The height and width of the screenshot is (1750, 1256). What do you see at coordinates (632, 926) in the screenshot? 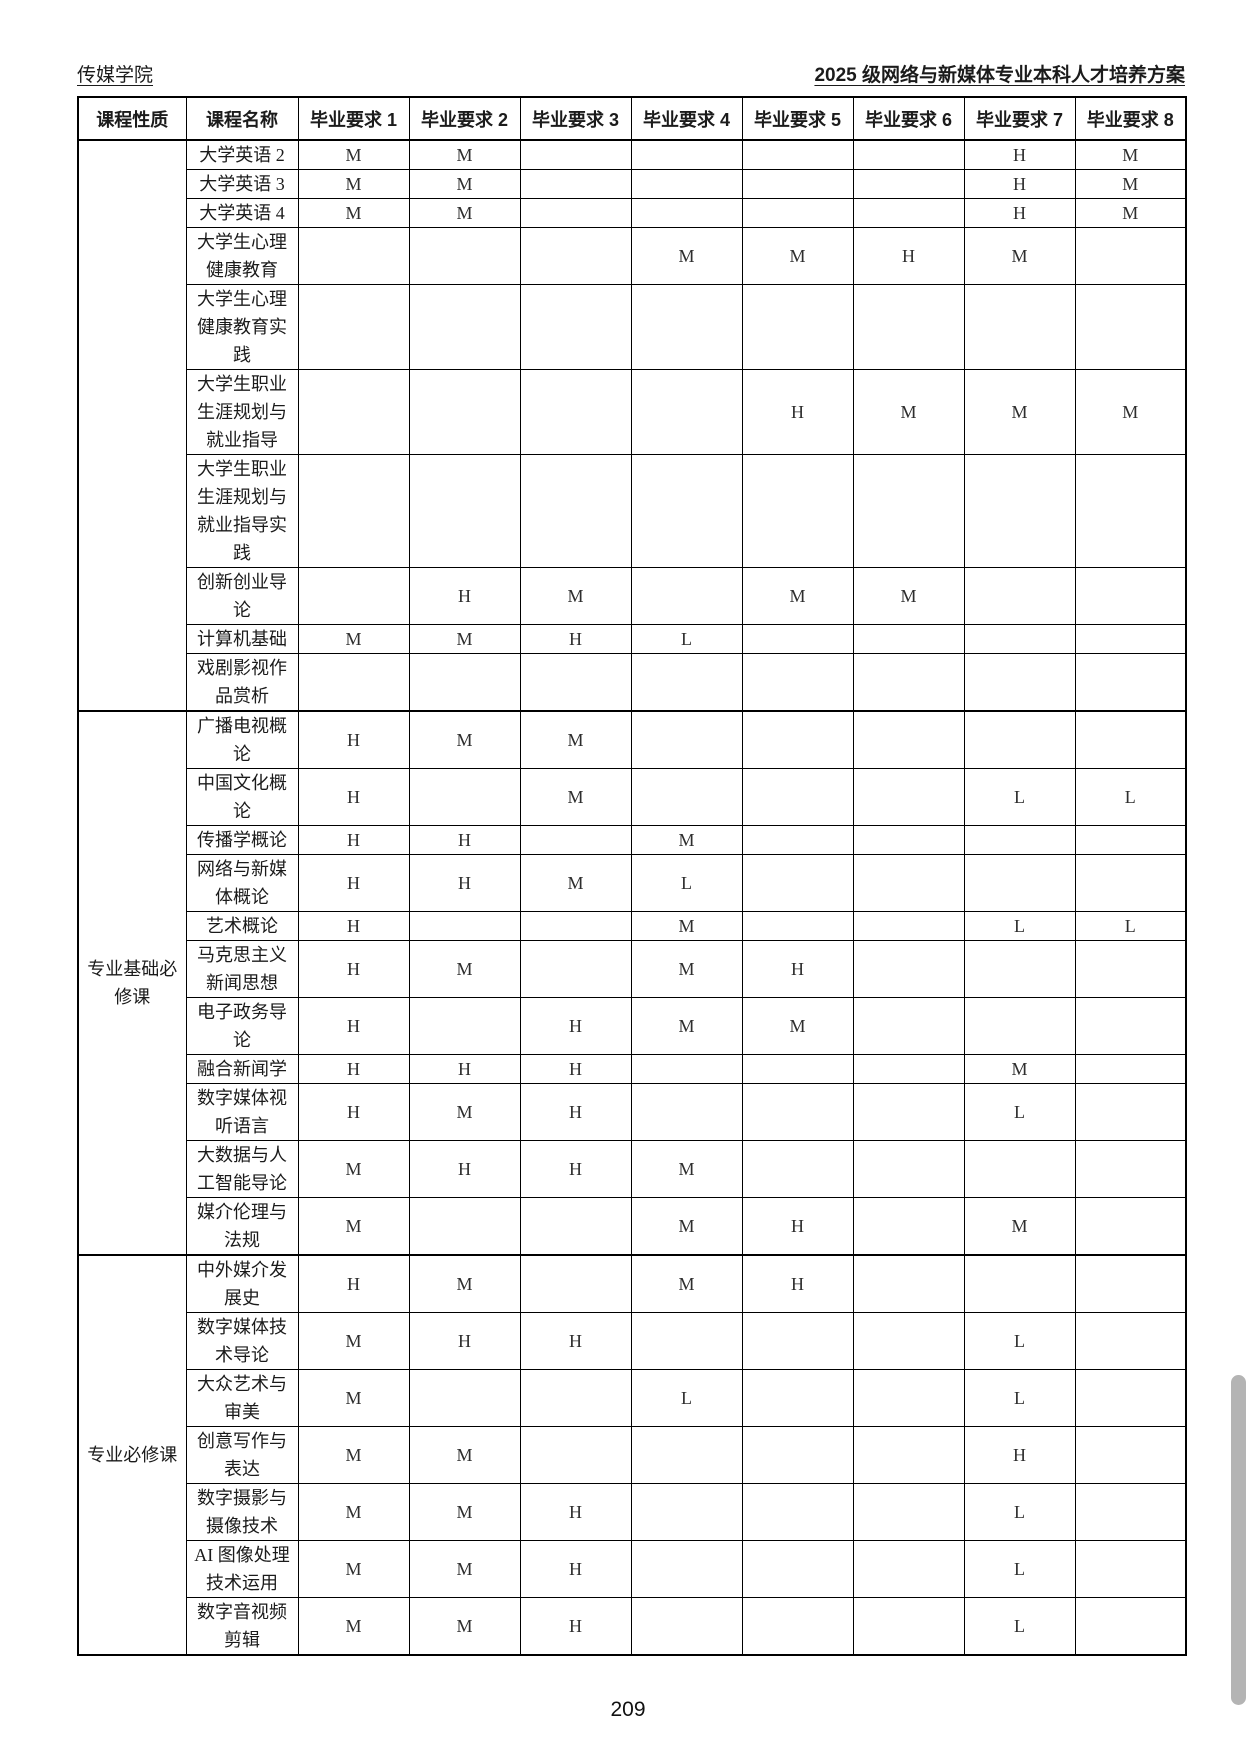
I see `table-row: 艺术概论 H M L L` at bounding box center [632, 926].